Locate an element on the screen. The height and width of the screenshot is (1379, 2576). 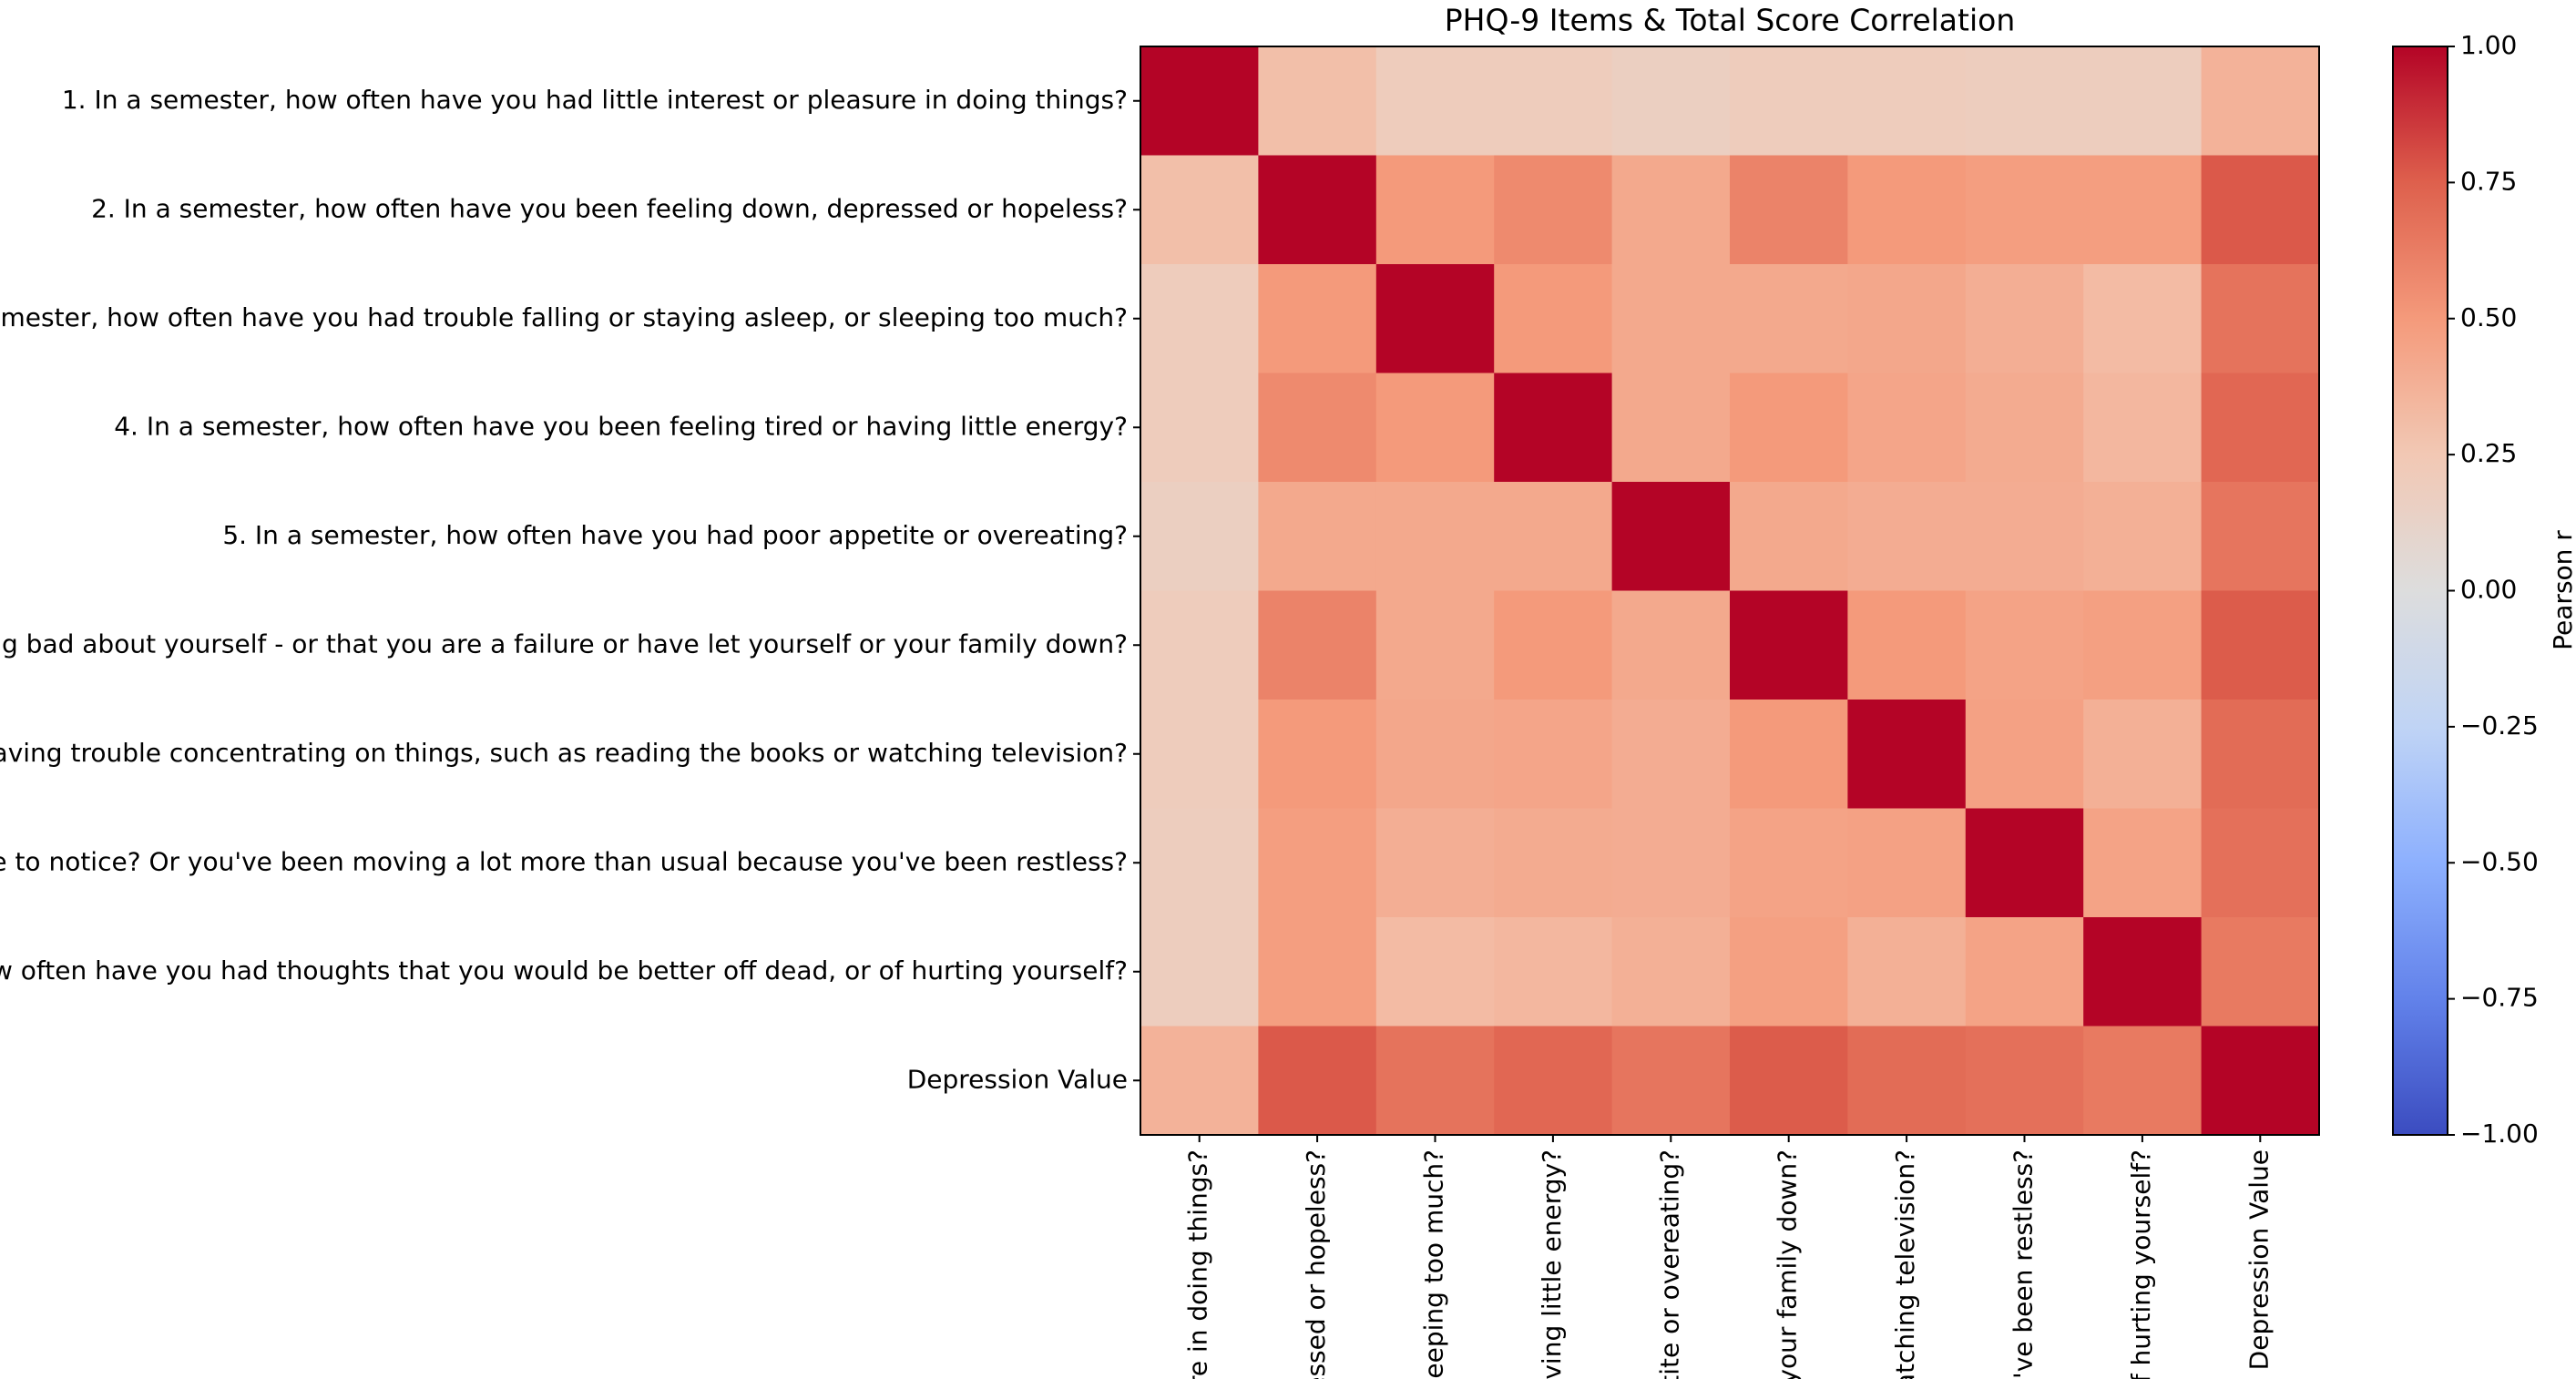
colorbar-tick-label: −0.25 is located at coordinates (2499, 726).